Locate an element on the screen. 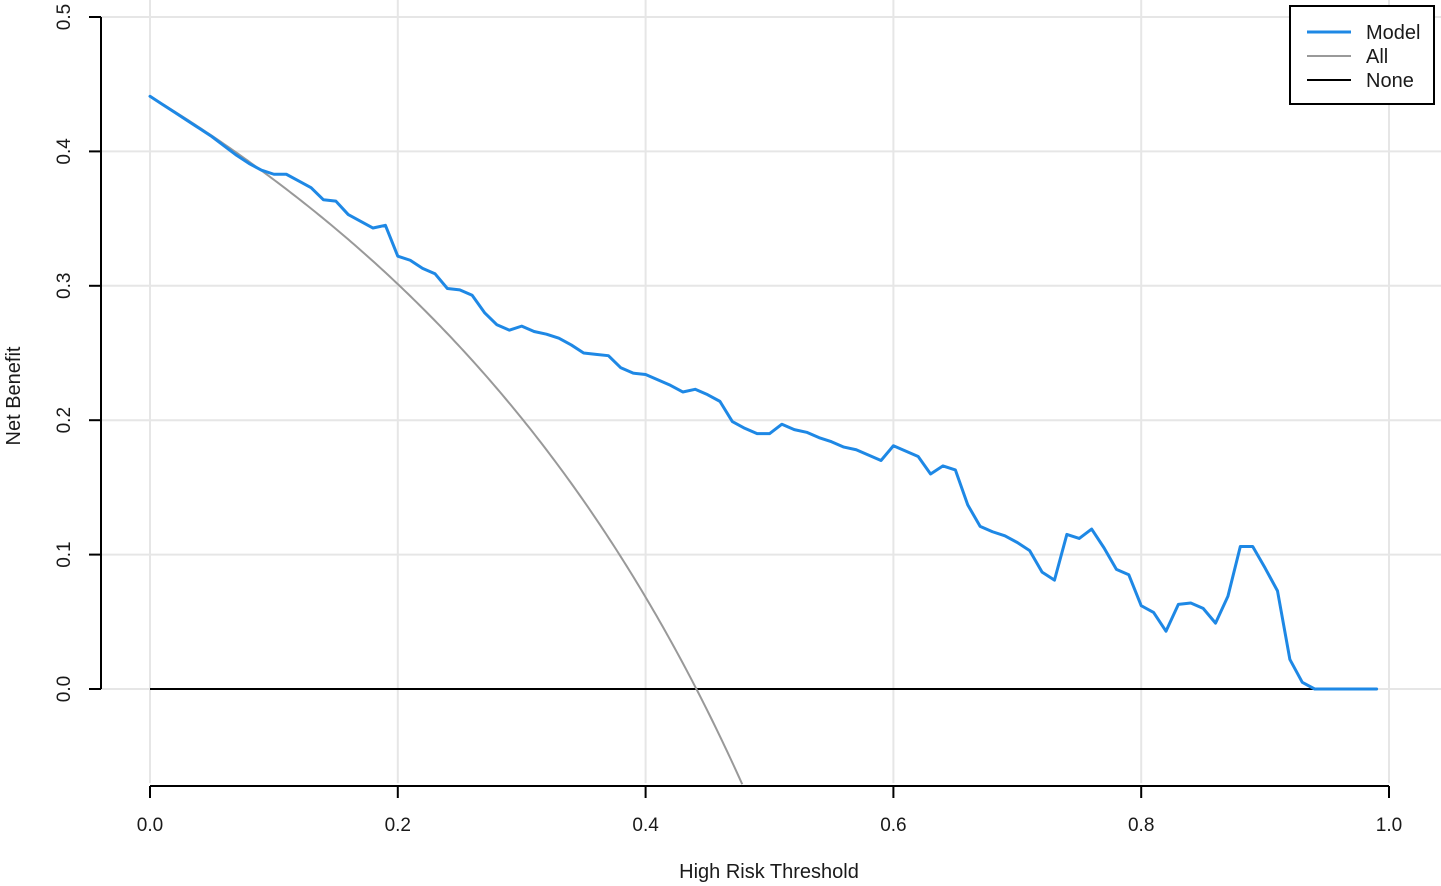 This screenshot has width=1441, height=886. y-tick-label: 0.3 is located at coordinates (64, 286).